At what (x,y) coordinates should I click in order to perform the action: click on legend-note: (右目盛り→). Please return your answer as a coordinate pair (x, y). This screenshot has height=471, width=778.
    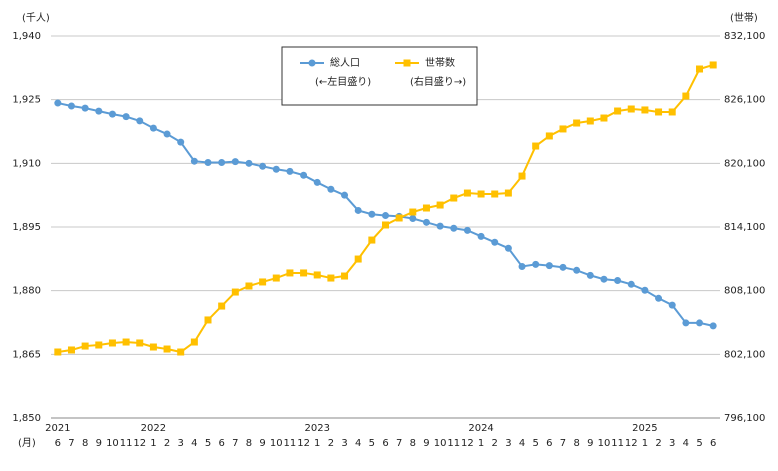
    Looking at the image, I should click on (438, 81).